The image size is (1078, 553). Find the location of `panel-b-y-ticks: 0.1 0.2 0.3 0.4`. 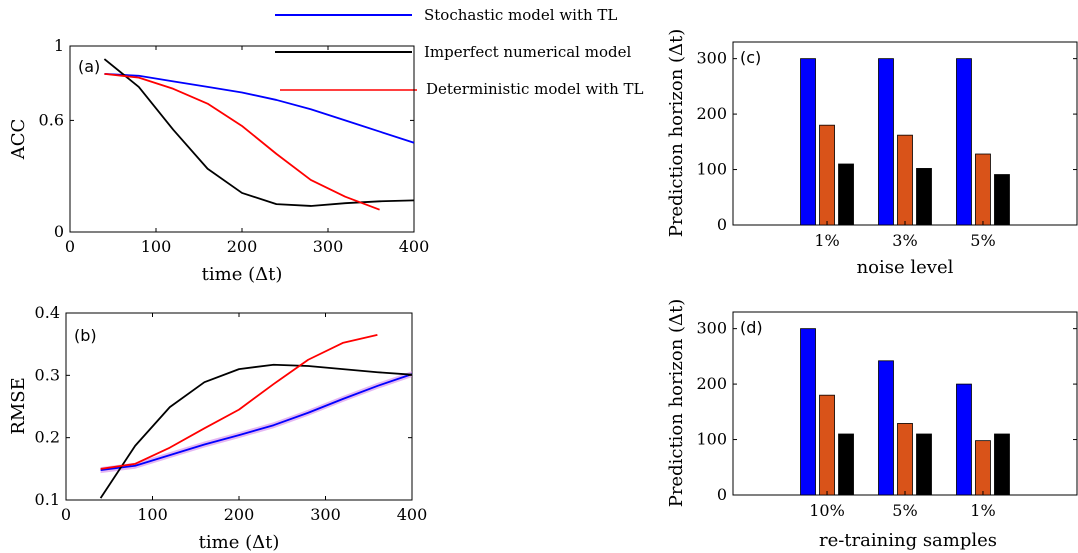

panel-b-y-ticks: 0.1 0.2 0.3 0.4 is located at coordinates (223, 406).